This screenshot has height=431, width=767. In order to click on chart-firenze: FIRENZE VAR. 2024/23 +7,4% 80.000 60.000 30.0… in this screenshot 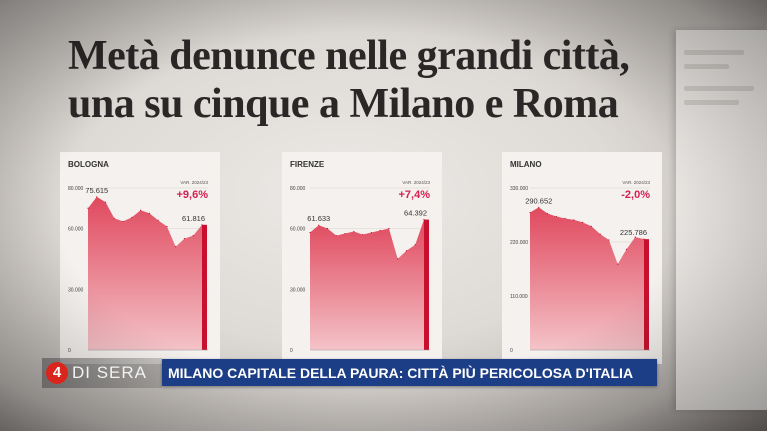, I will do `click(362, 258)`.